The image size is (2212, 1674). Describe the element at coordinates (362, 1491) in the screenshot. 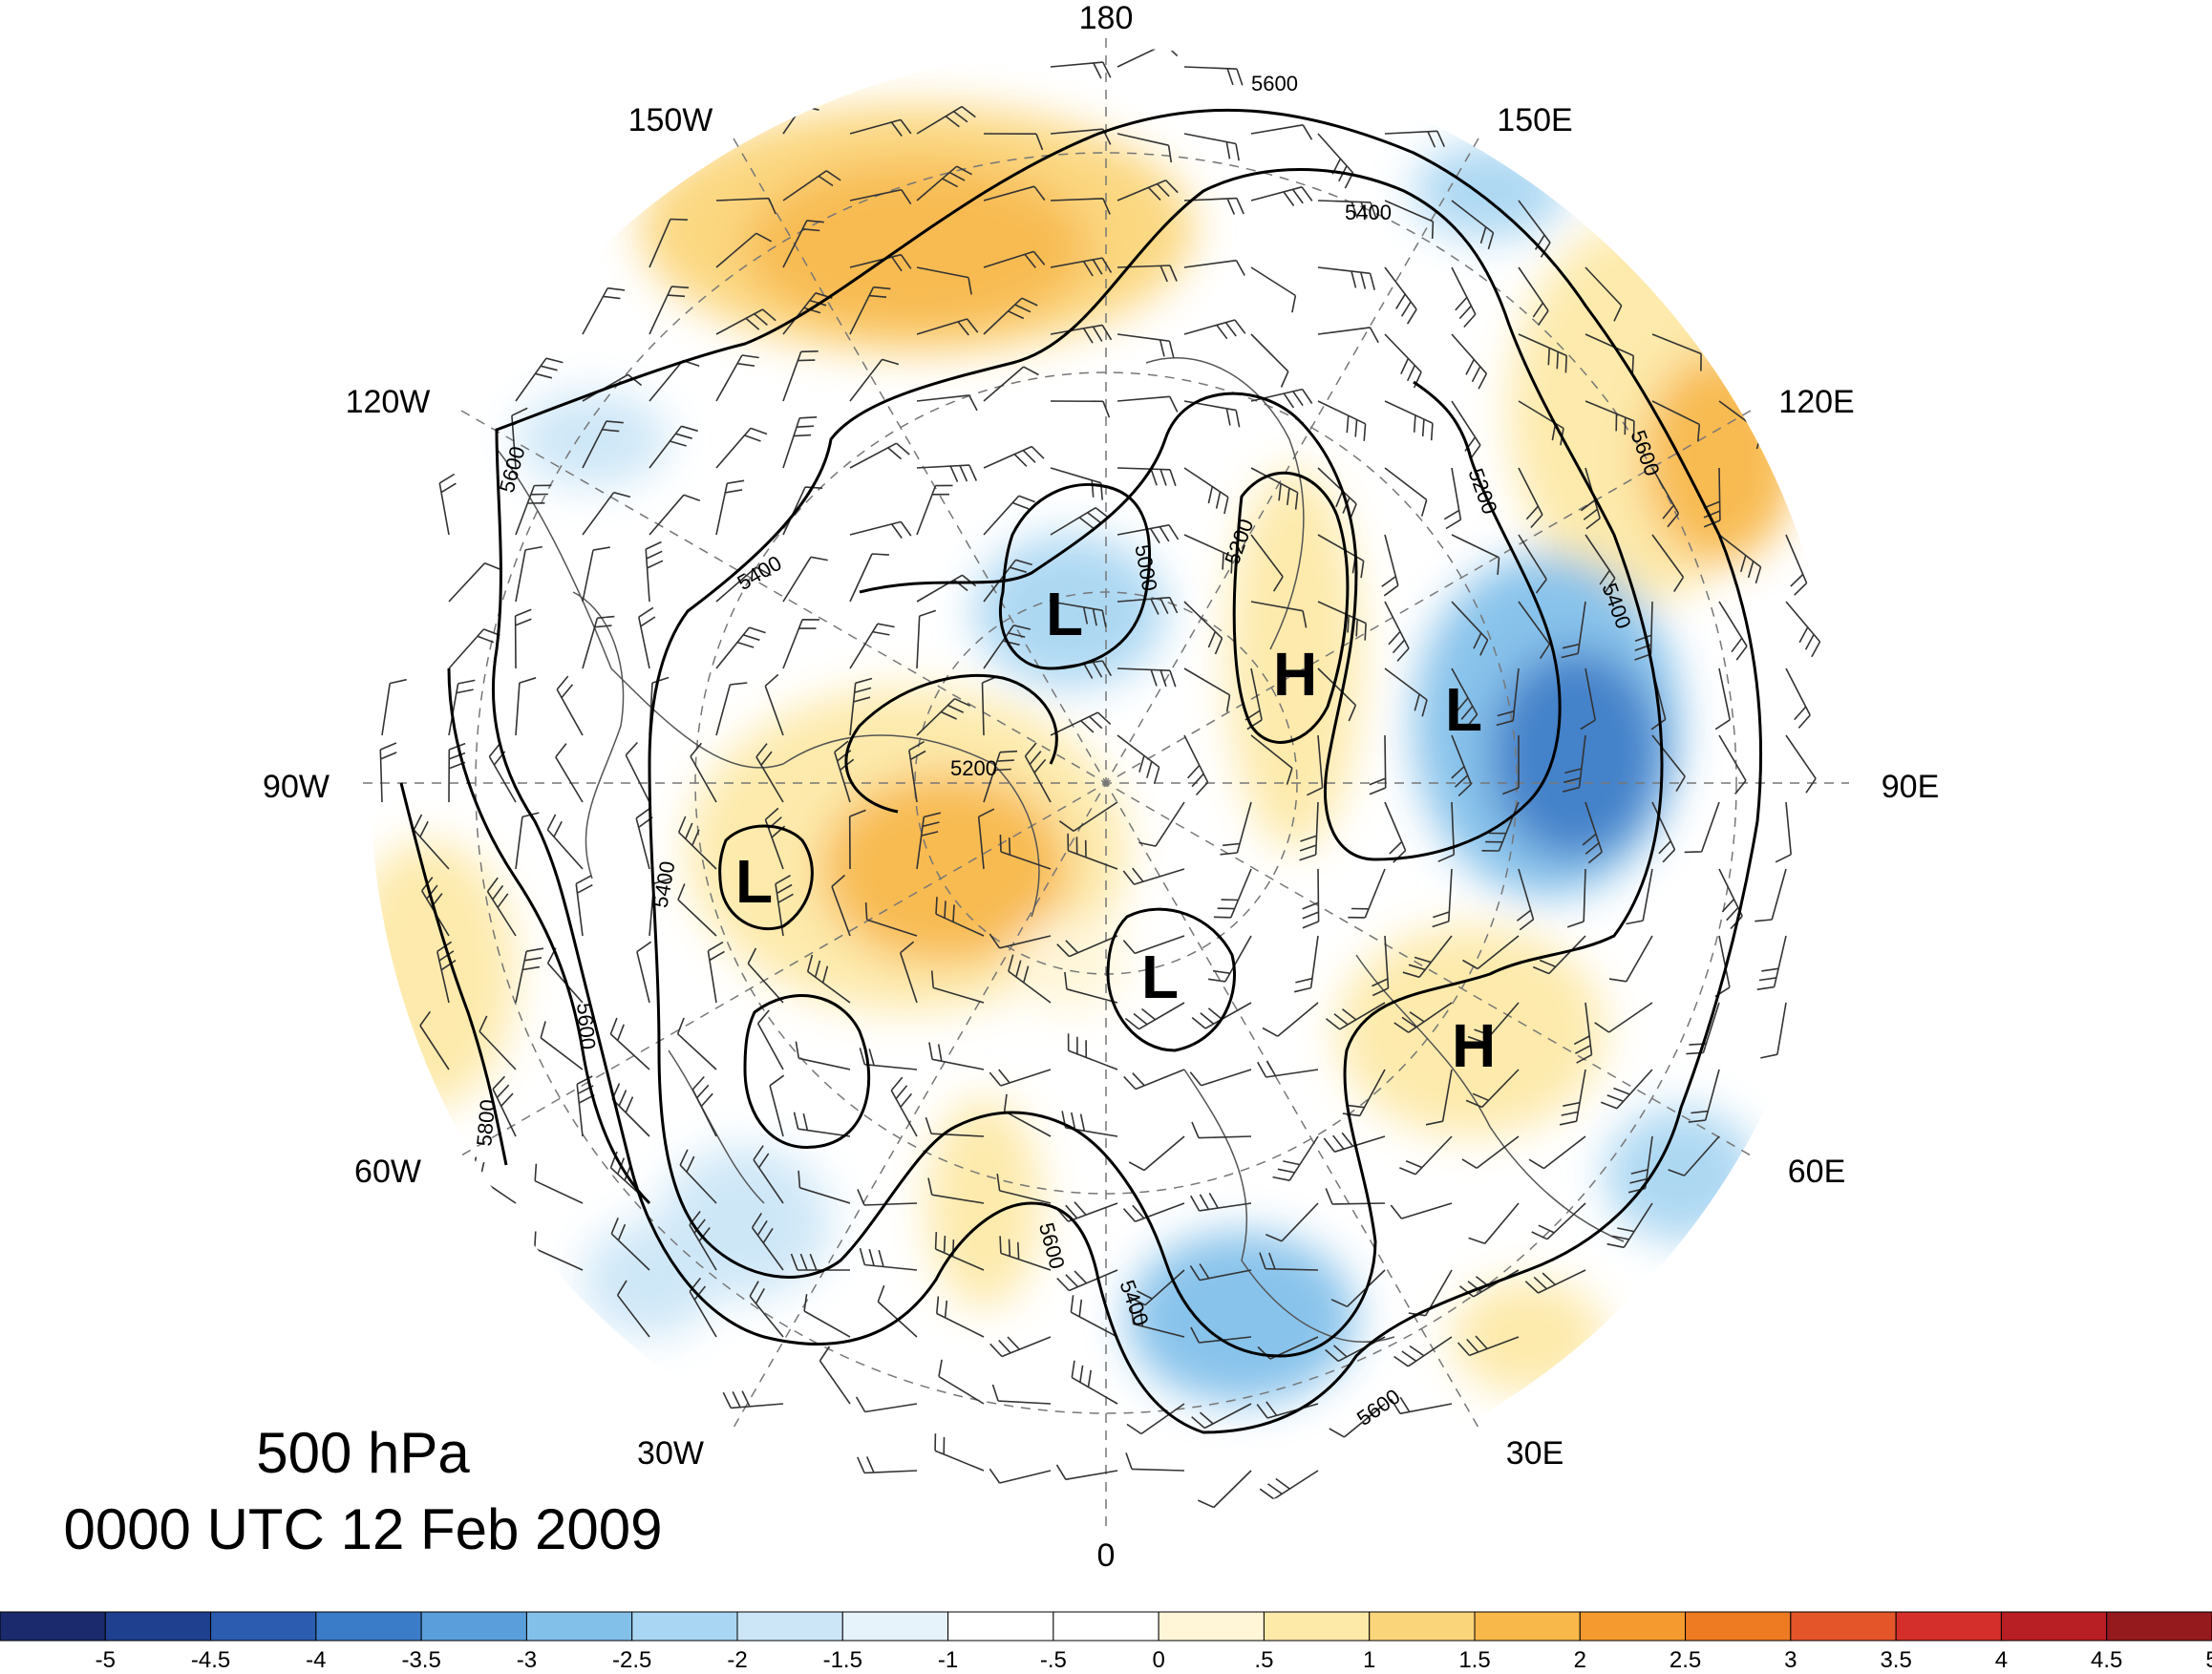

I see `map-title: 500 hPa 0000 UTC 12 Feb 2009` at that location.